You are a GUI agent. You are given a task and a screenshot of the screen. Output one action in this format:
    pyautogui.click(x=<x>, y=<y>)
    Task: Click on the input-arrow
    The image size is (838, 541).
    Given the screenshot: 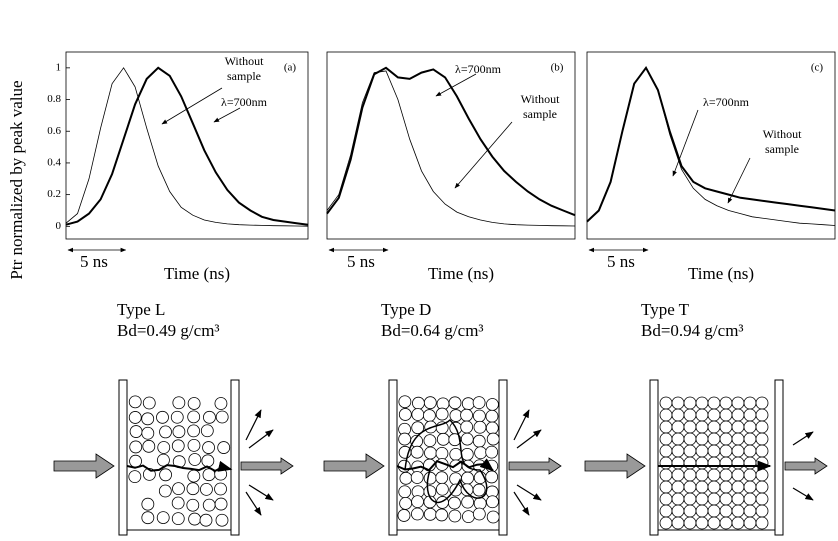 What is the action you would take?
    pyautogui.click(x=84, y=466)
    